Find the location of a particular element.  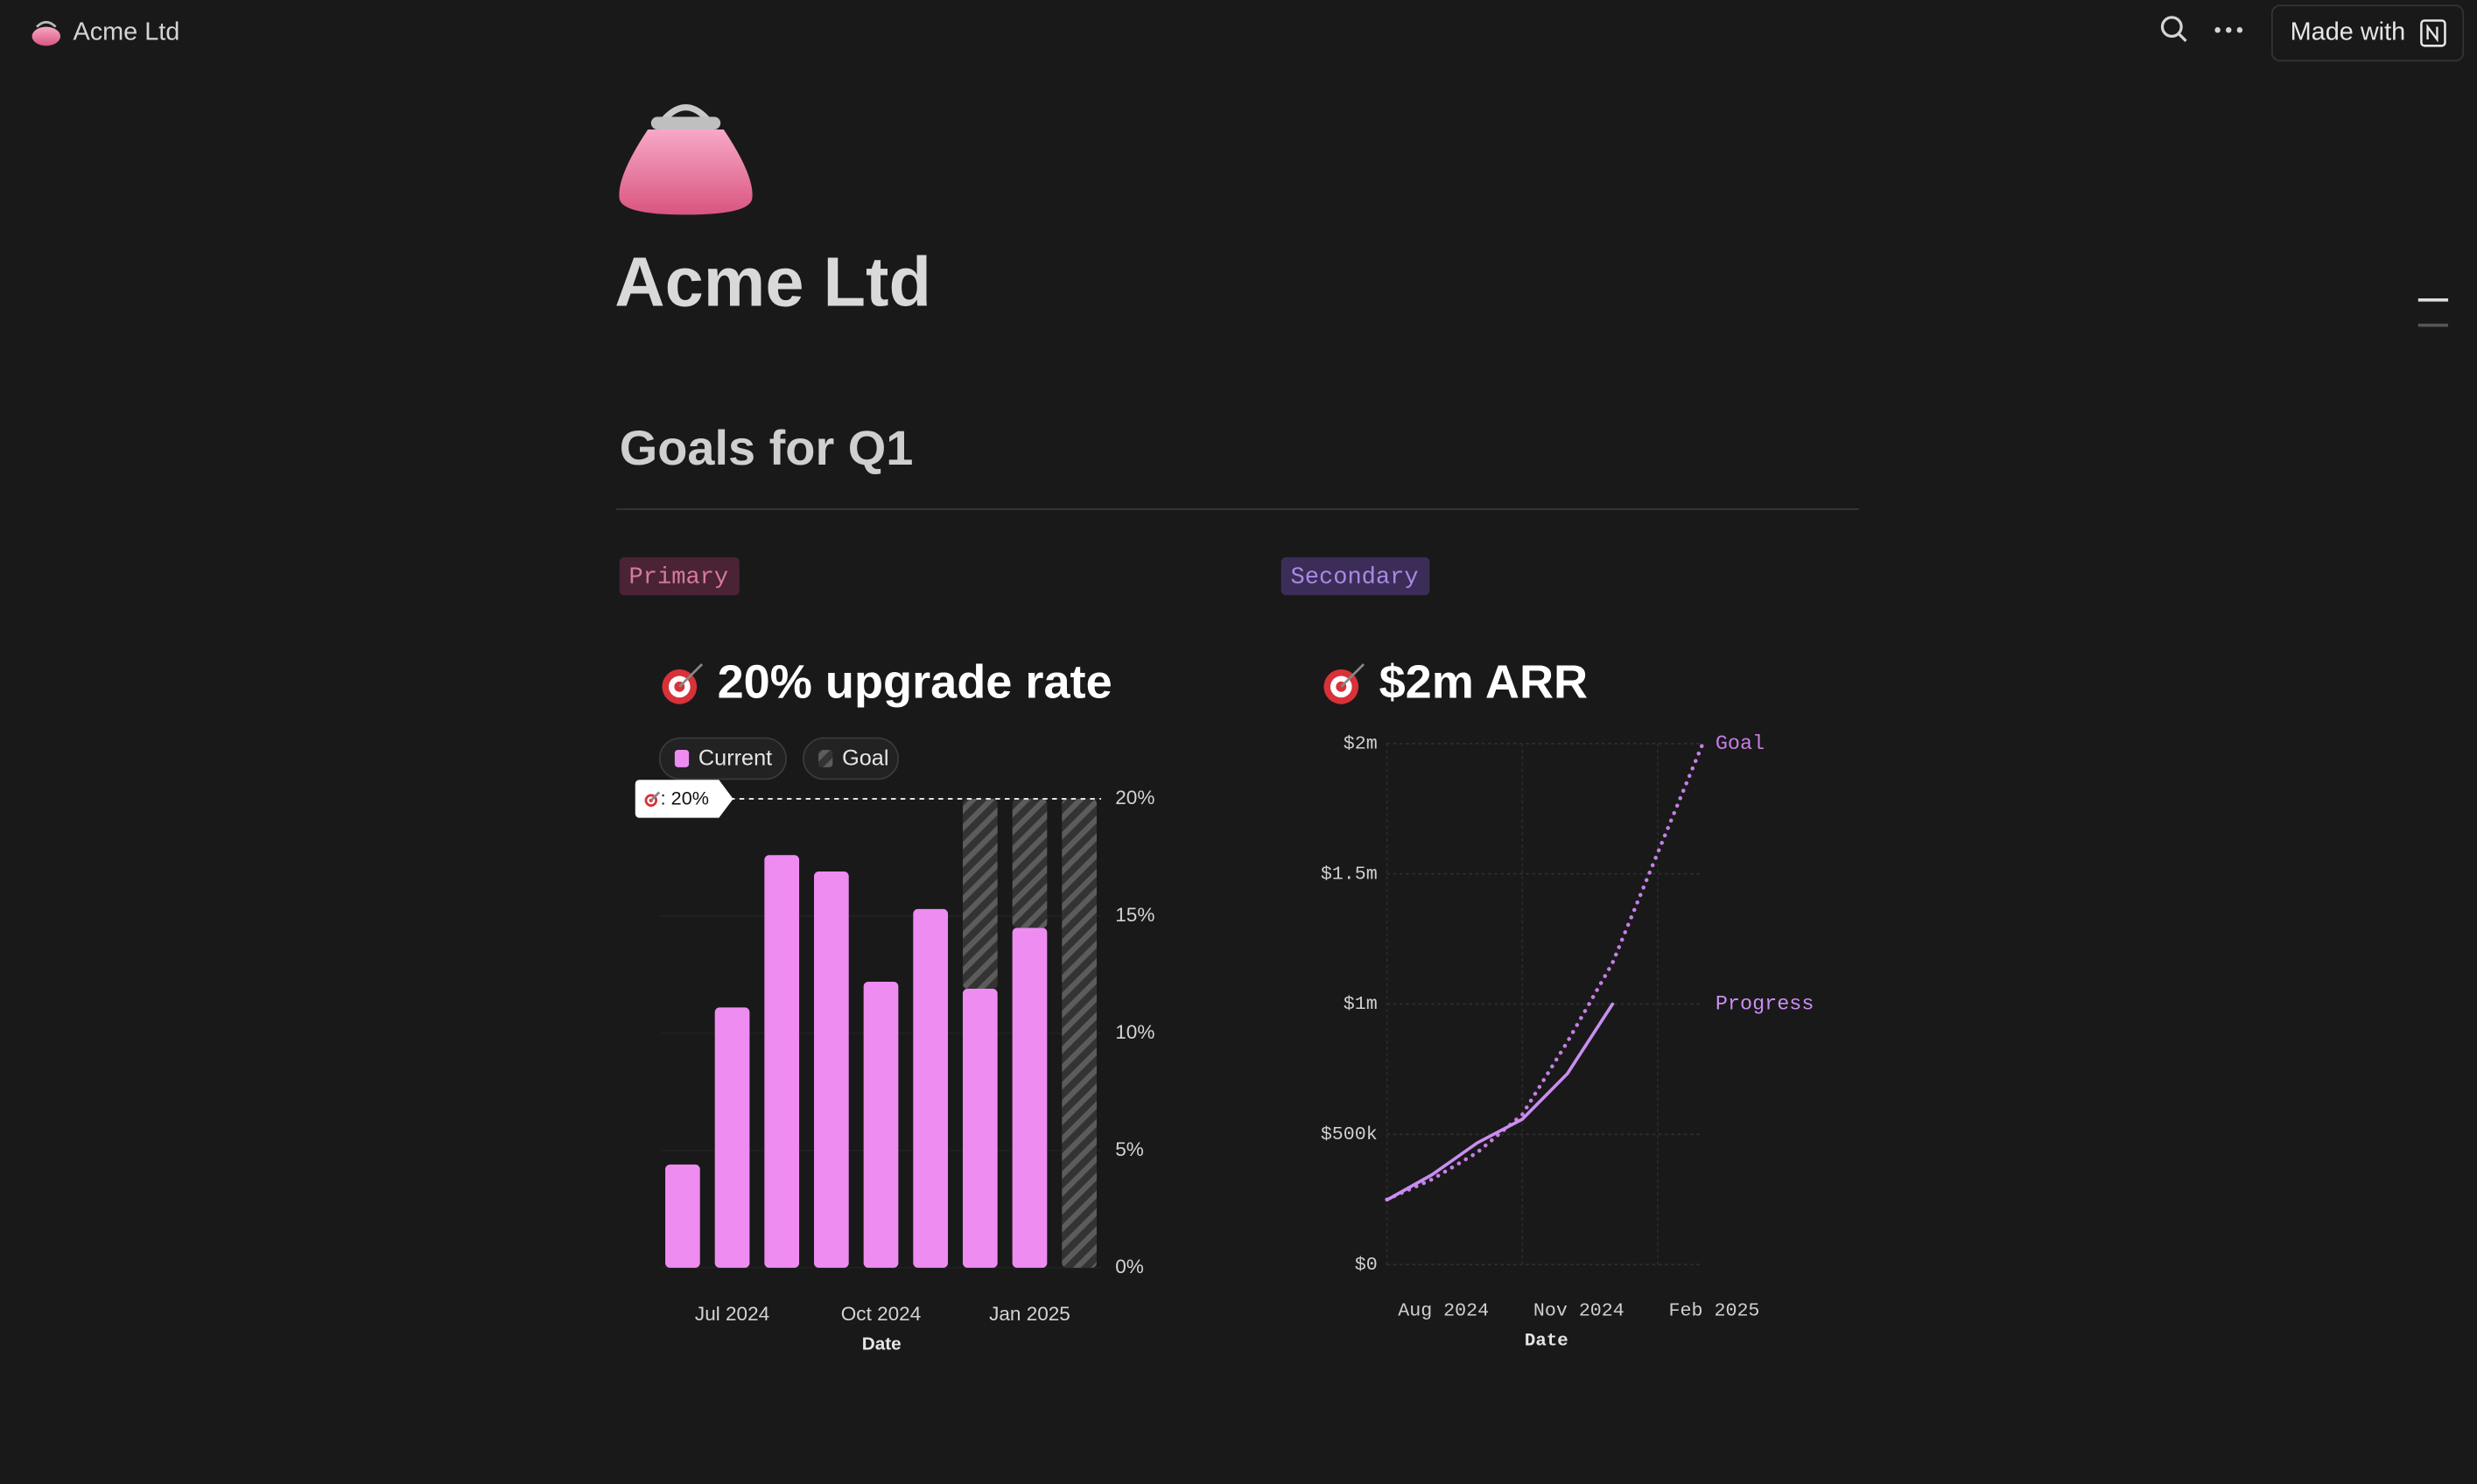

workspace-name: Acme Ltd is located at coordinates (126, 32).